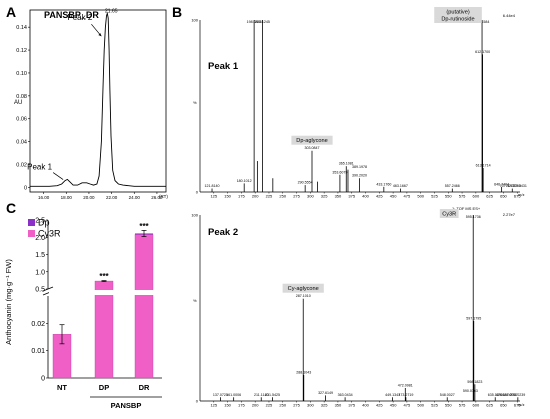  What do you see at coordinates (495, 395) in the screenshot?
I see `b2-peak-label-16: 635.1090` at bounding box center [495, 395].